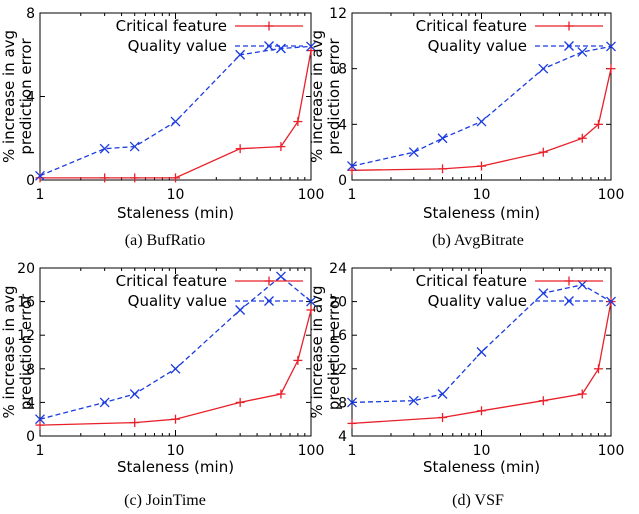 The height and width of the screenshot is (514, 639). I want to click on chart-caption: (d) VSF, so click(478, 500).